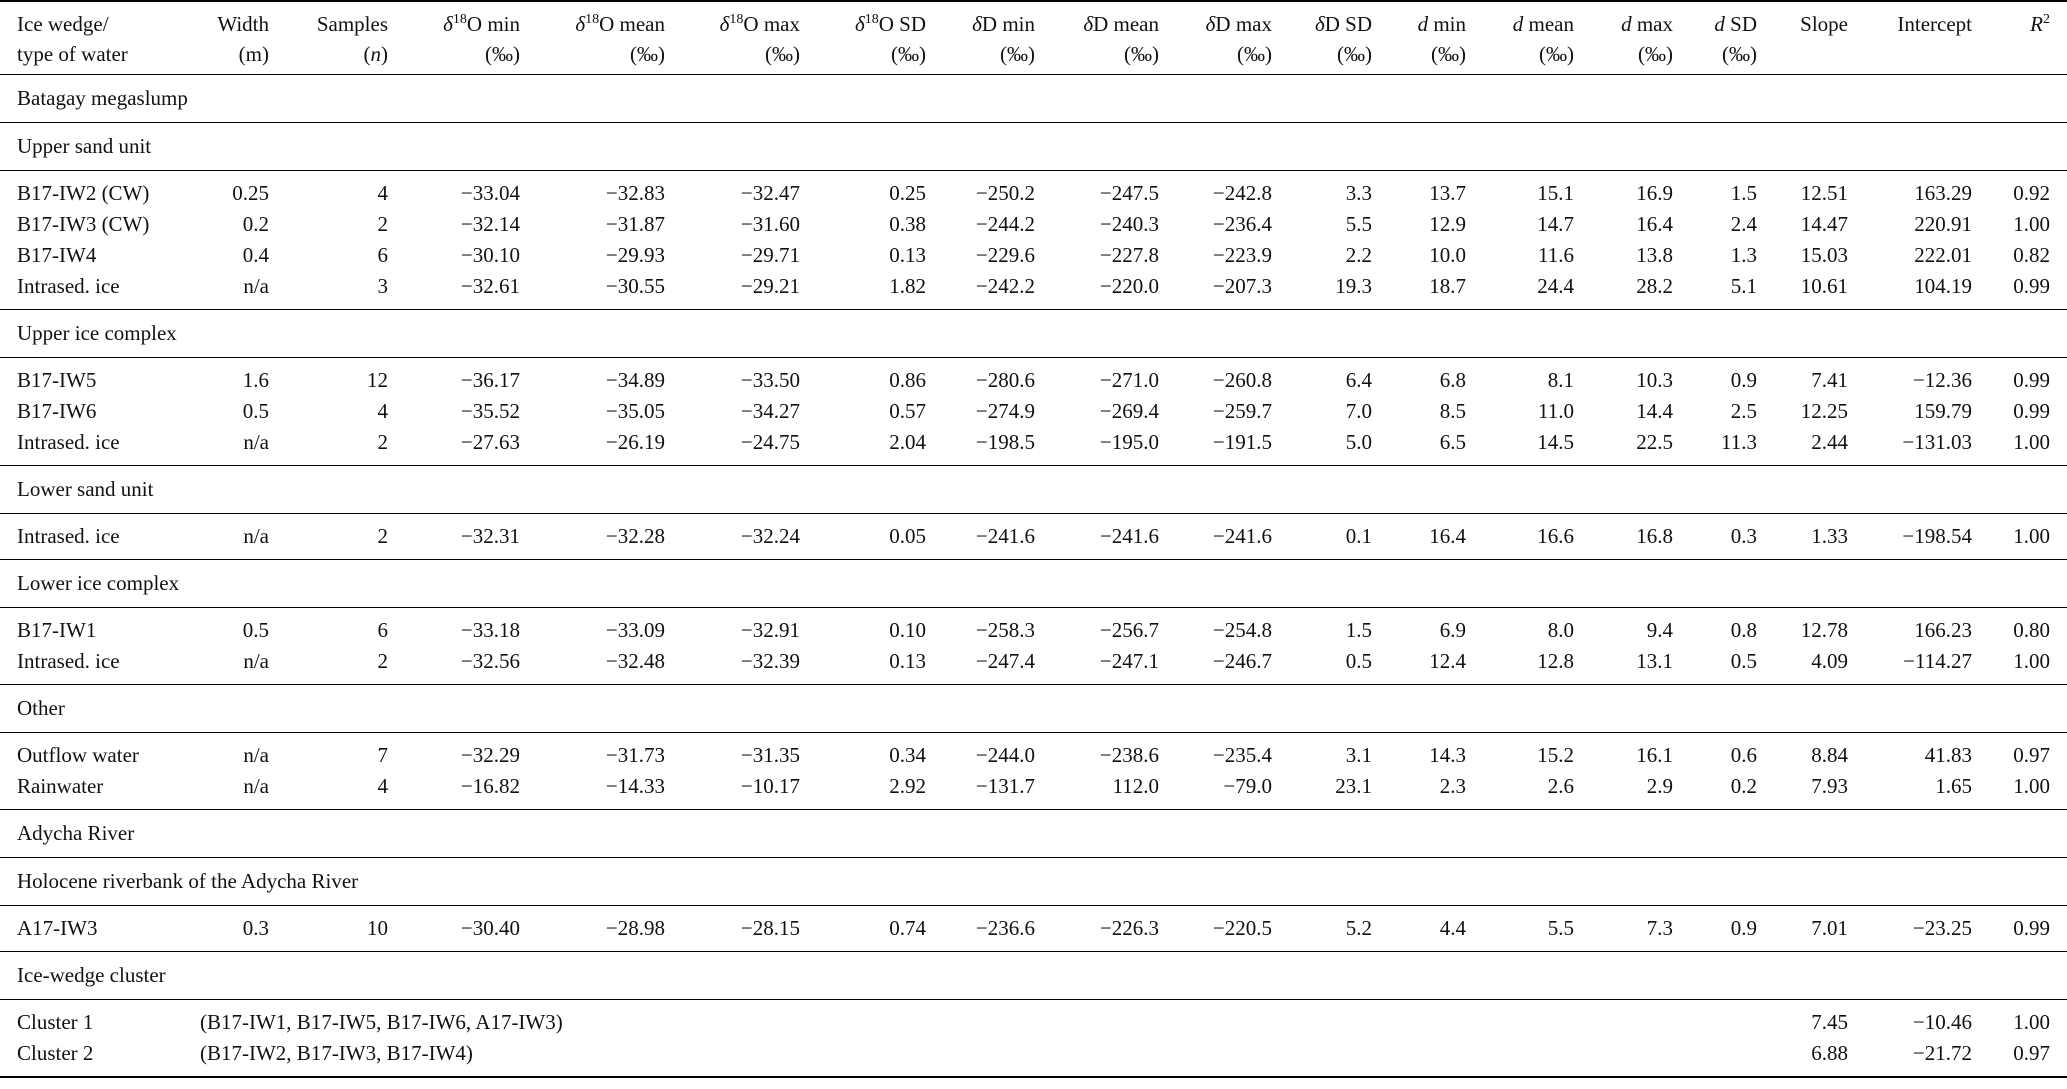 Image resolution: width=2067 pixels, height=1089 pixels. I want to click on cell: 9.4, so click(1659, 630).